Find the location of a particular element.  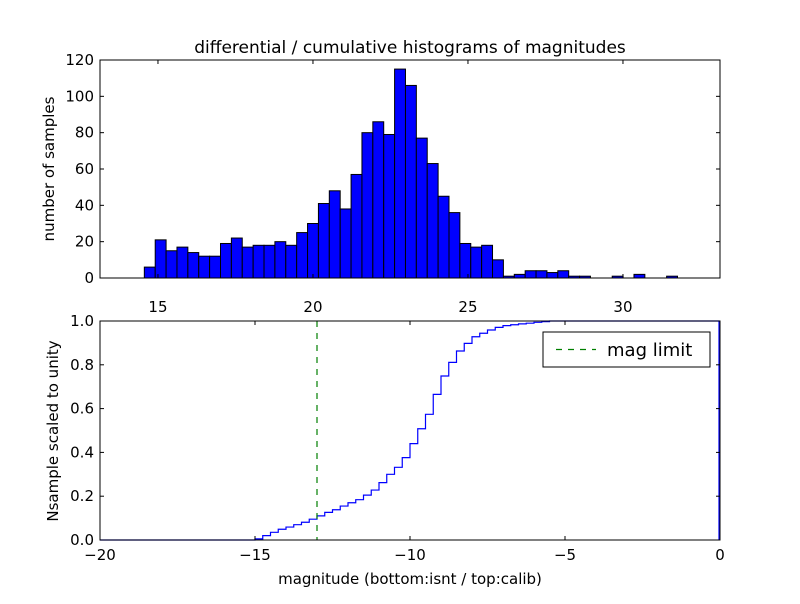

y-tick-label: 20 is located at coordinates (84, 242).